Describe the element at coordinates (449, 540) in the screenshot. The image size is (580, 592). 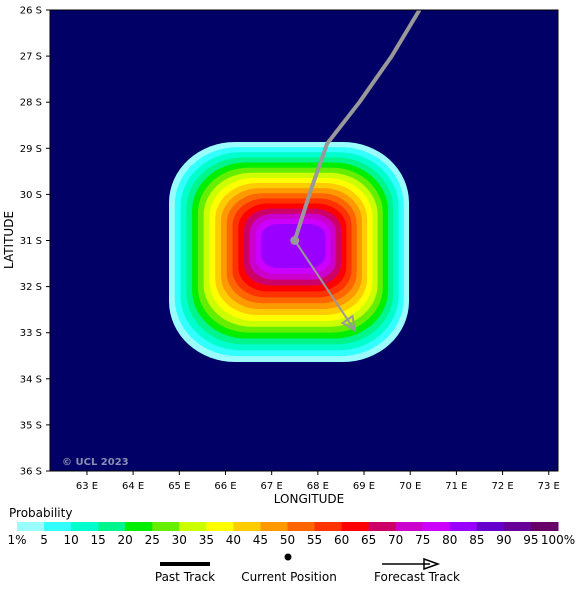
I see `probability-scale-label: 80` at that location.